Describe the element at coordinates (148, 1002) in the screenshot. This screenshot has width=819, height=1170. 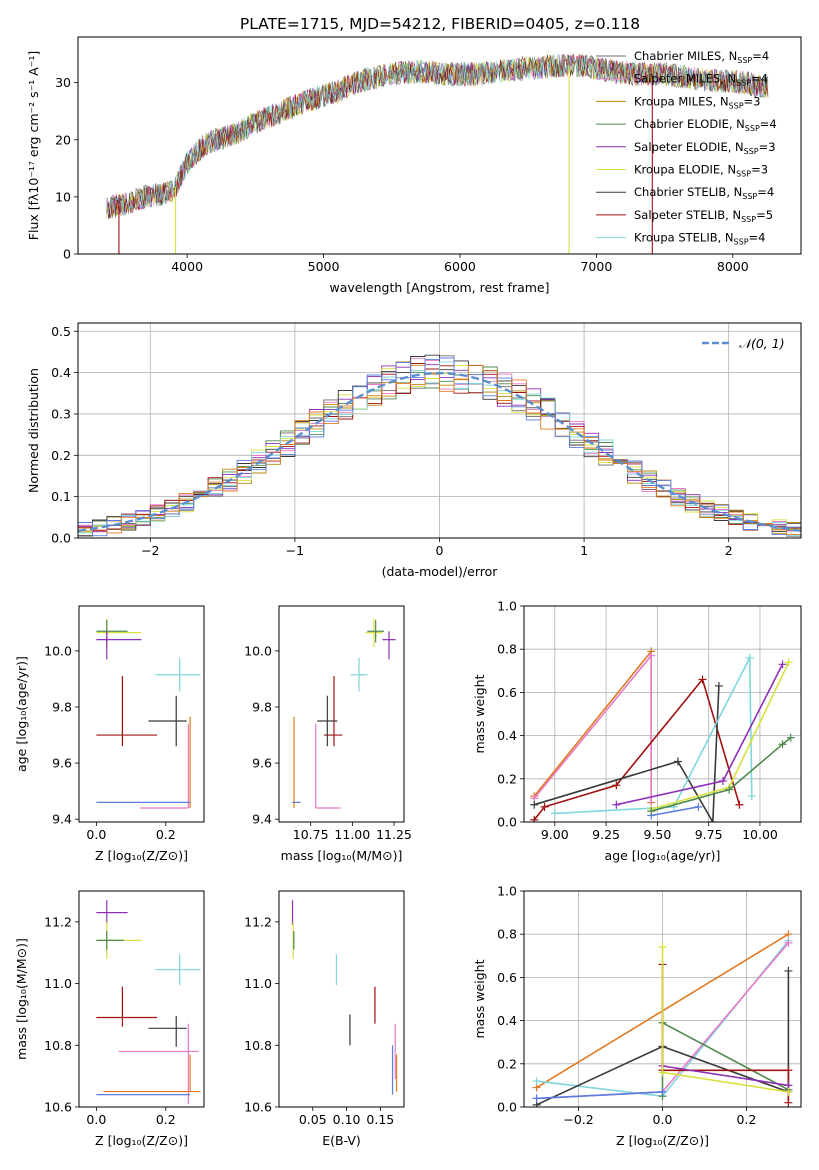
I see `mass_vs_z-points` at that location.